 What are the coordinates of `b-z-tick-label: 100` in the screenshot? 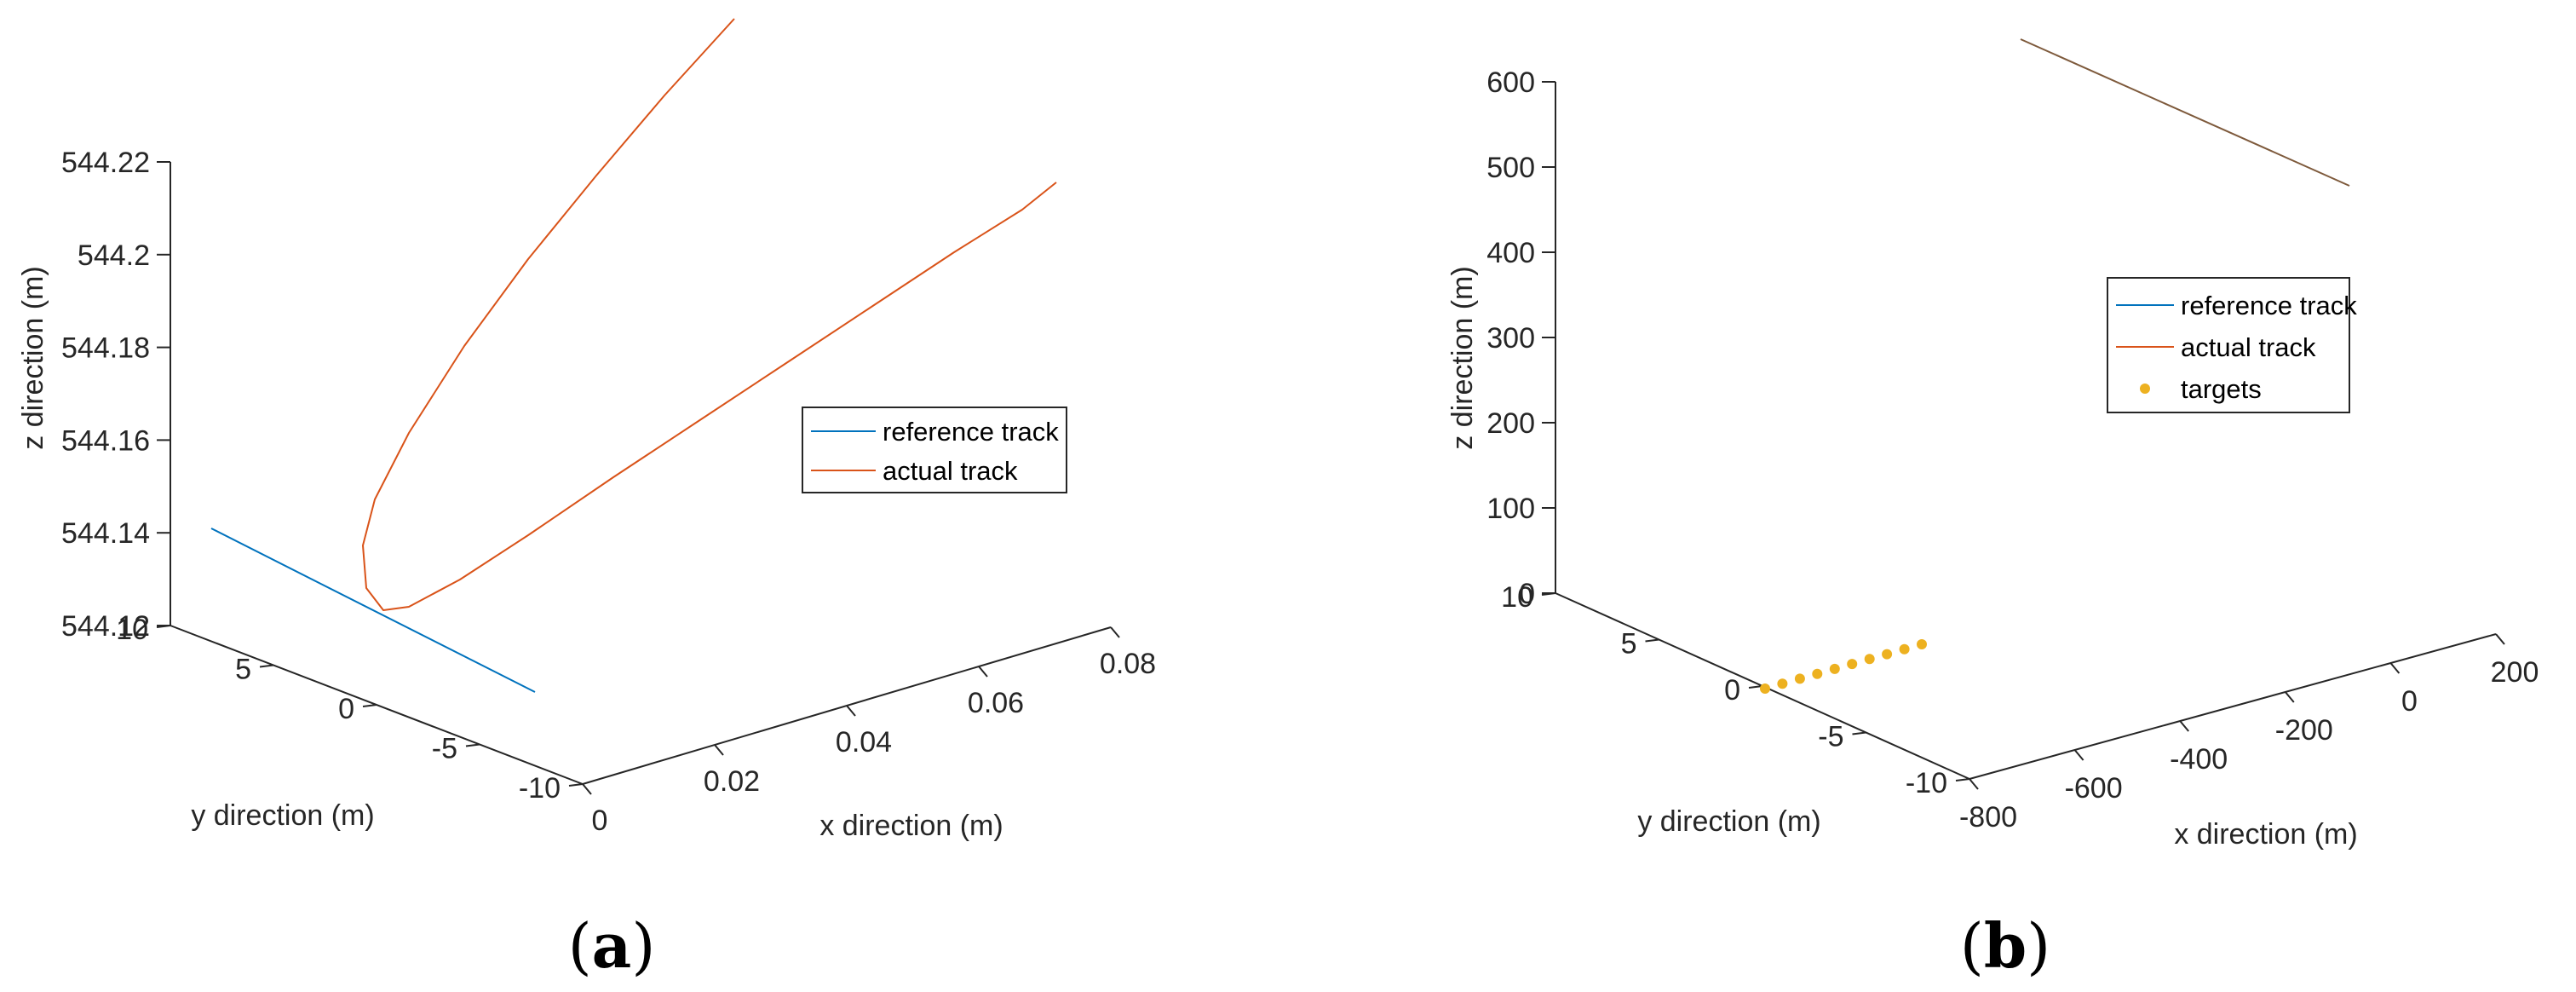 It's located at (1511, 509).